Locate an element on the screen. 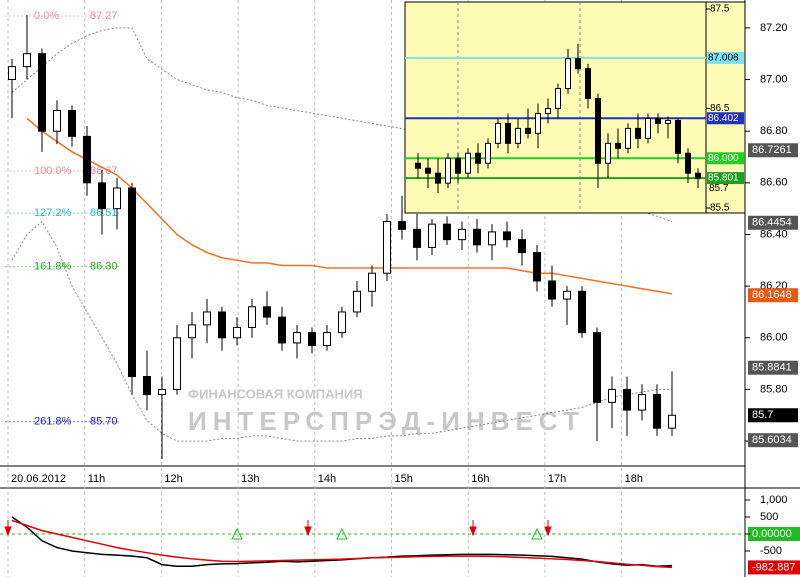 The width and height of the screenshot is (800, 577). y-tick-label: 86.60 is located at coordinates (774, 183).